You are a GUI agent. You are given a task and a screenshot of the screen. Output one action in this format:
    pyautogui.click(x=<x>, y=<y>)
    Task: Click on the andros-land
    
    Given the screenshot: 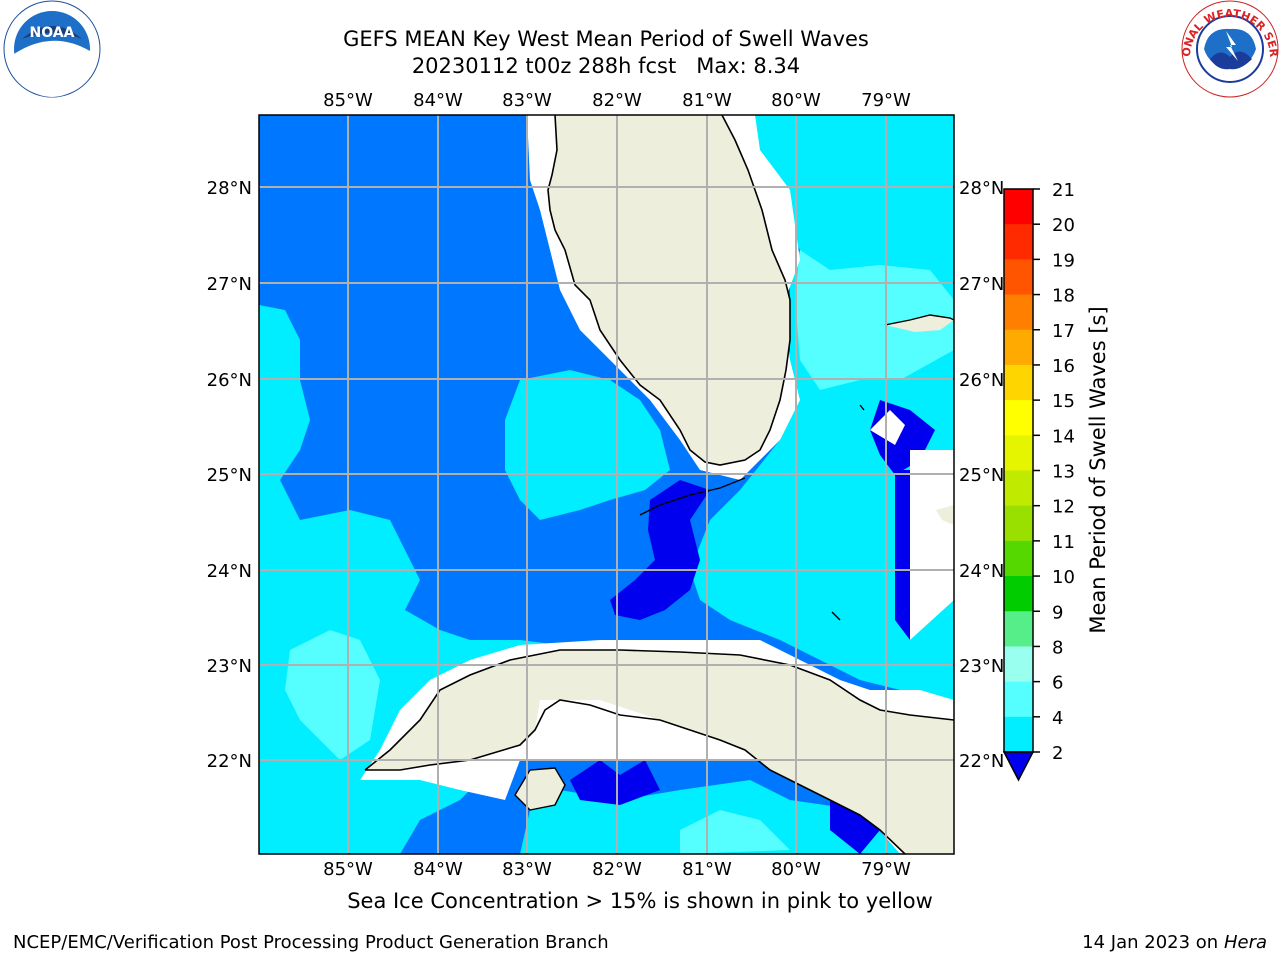 What is the action you would take?
    pyautogui.click(x=945, y=515)
    